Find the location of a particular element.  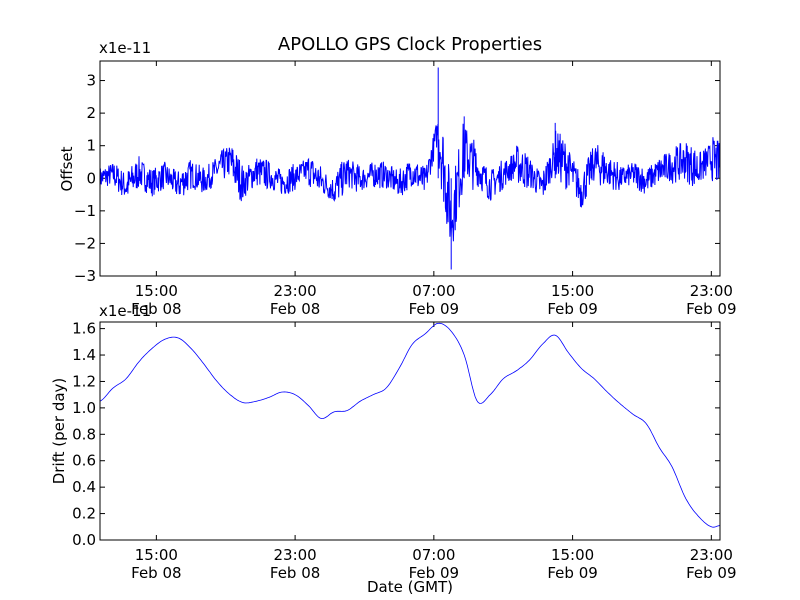

offset-scale-label: x1e-11 is located at coordinates (125, 48).